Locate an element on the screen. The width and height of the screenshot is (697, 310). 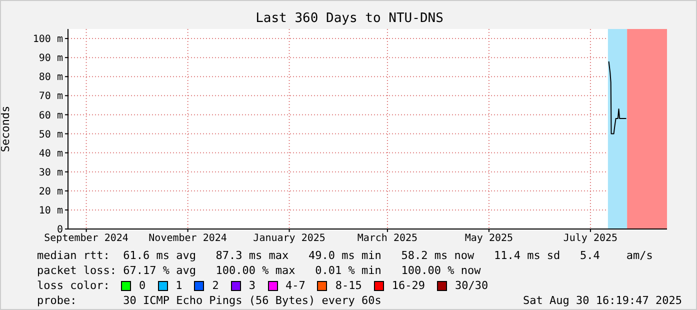
chart-title: Last 360 Days to NTU-DNS is located at coordinates (349, 18).